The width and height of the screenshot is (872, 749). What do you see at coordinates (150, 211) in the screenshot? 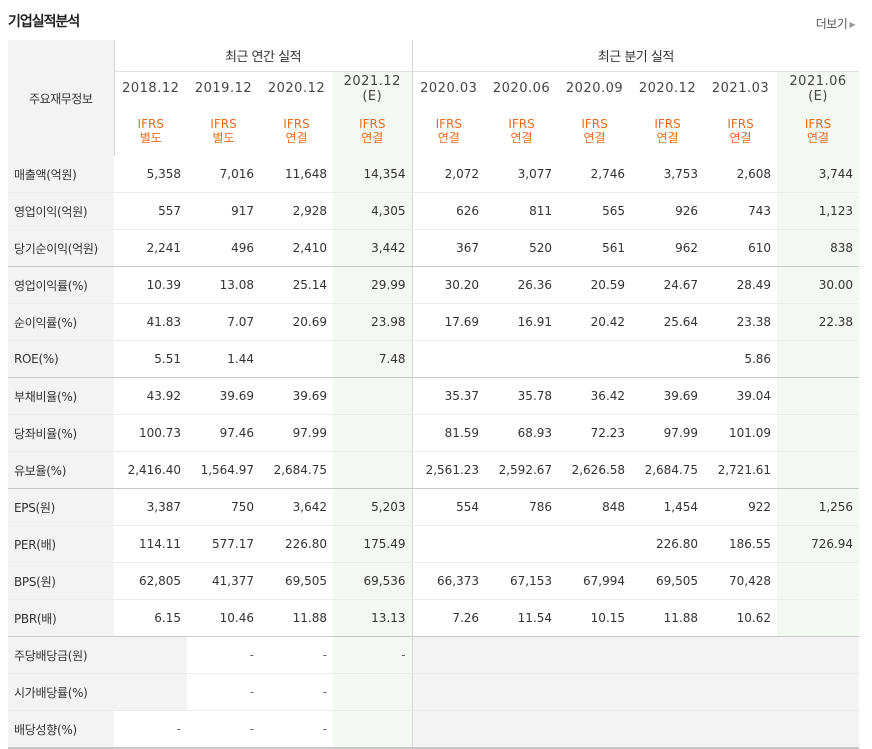
I see `value-cell: 557` at bounding box center [150, 211].